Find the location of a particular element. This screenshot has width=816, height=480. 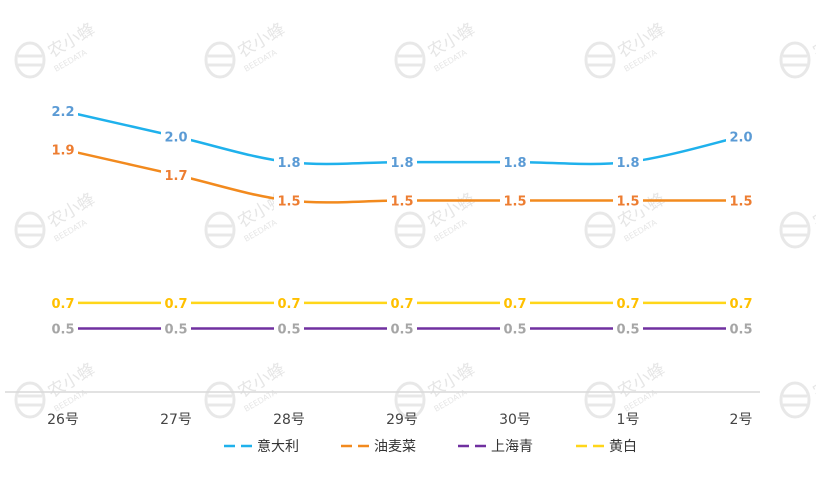

data-label: 1.7 is located at coordinates (175, 176).